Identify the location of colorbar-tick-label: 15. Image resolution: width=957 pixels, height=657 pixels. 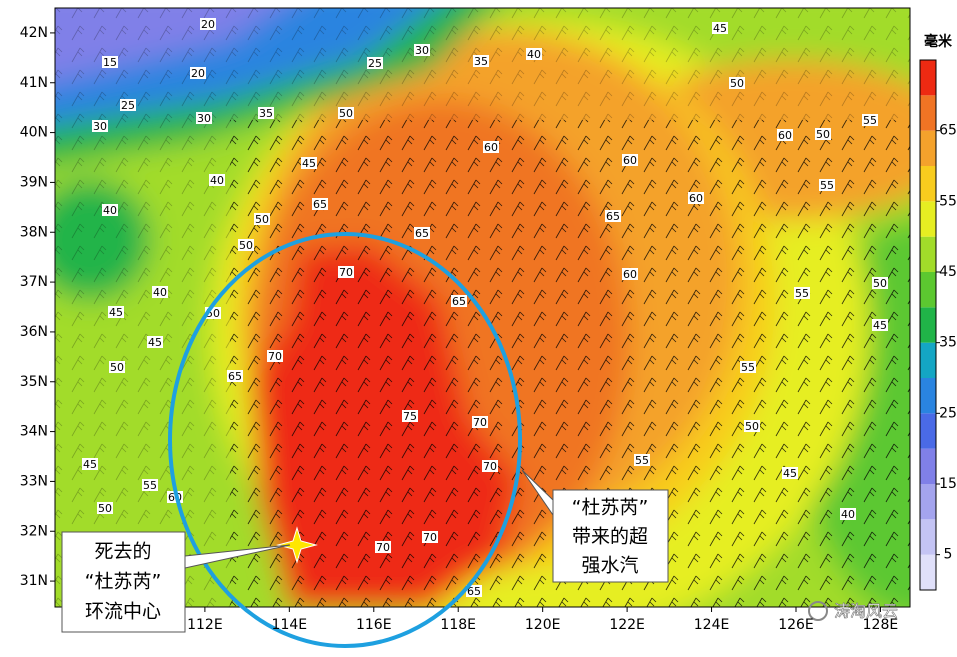
(948, 484).